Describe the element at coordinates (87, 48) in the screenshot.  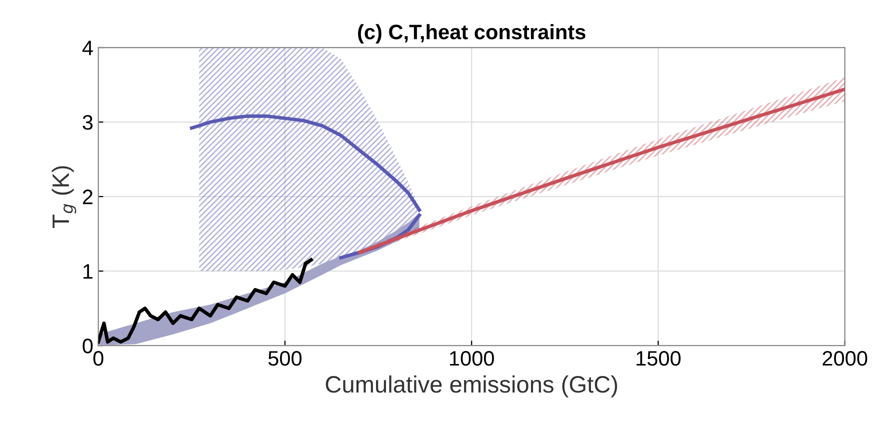
I see `y-tick-label: 4` at that location.